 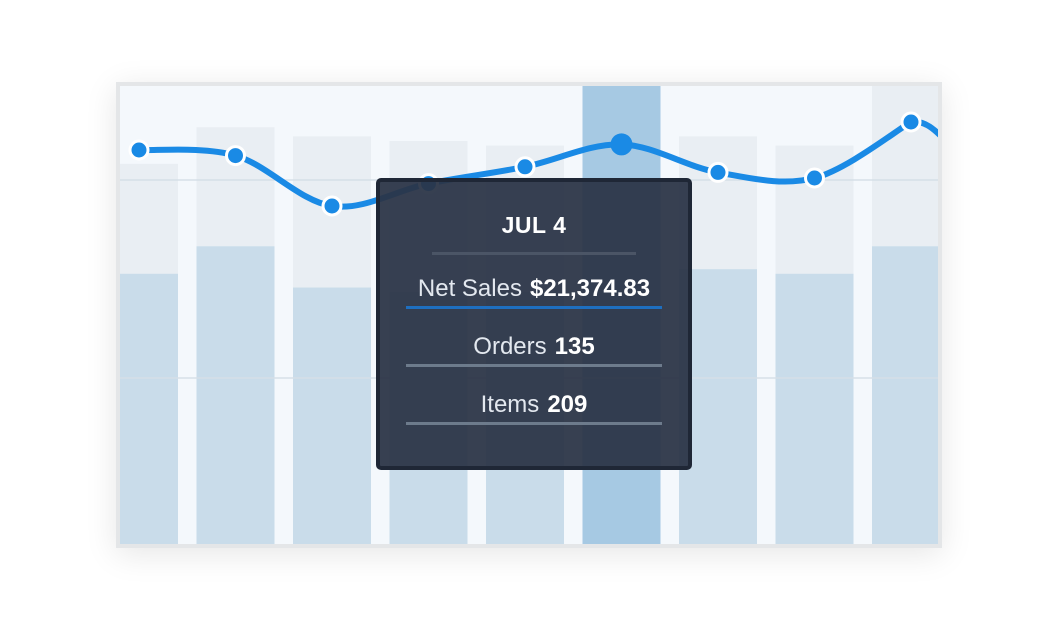 What do you see at coordinates (621, 144) in the screenshot?
I see `data-point-highlighted` at bounding box center [621, 144].